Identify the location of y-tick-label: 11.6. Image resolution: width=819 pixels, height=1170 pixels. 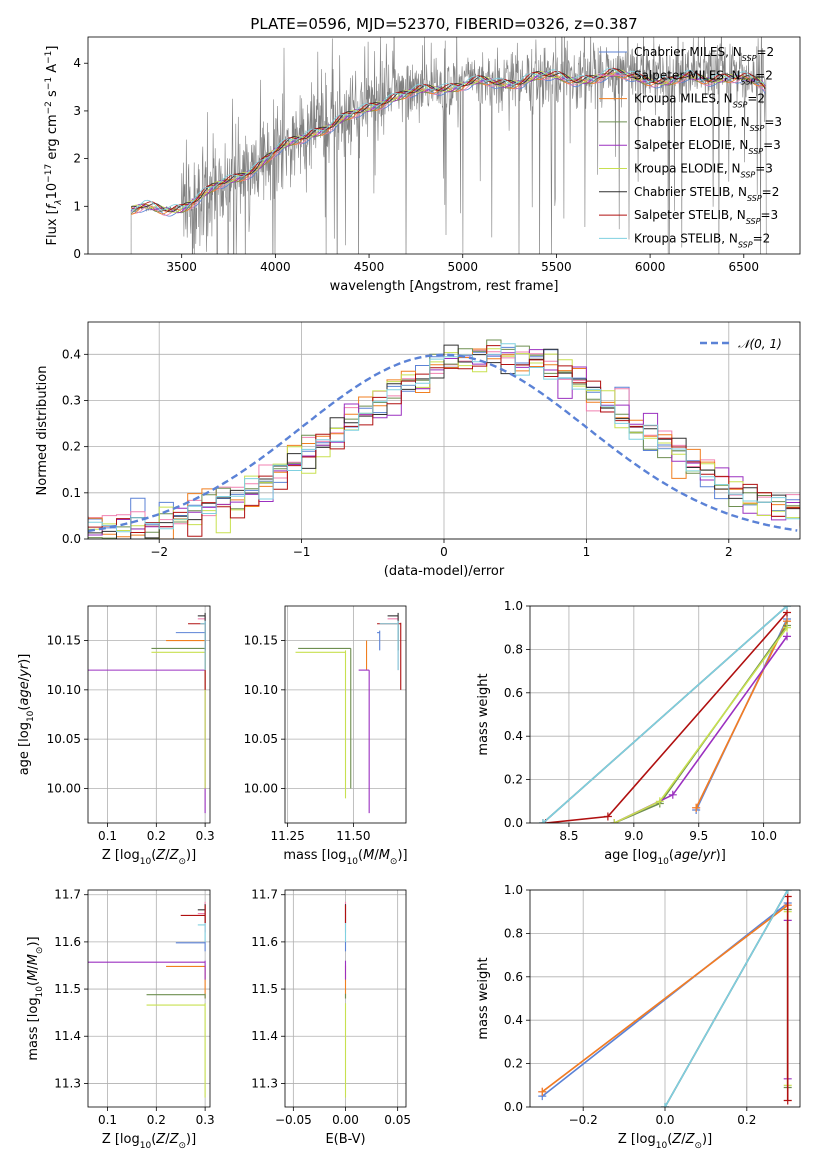
(264, 942).